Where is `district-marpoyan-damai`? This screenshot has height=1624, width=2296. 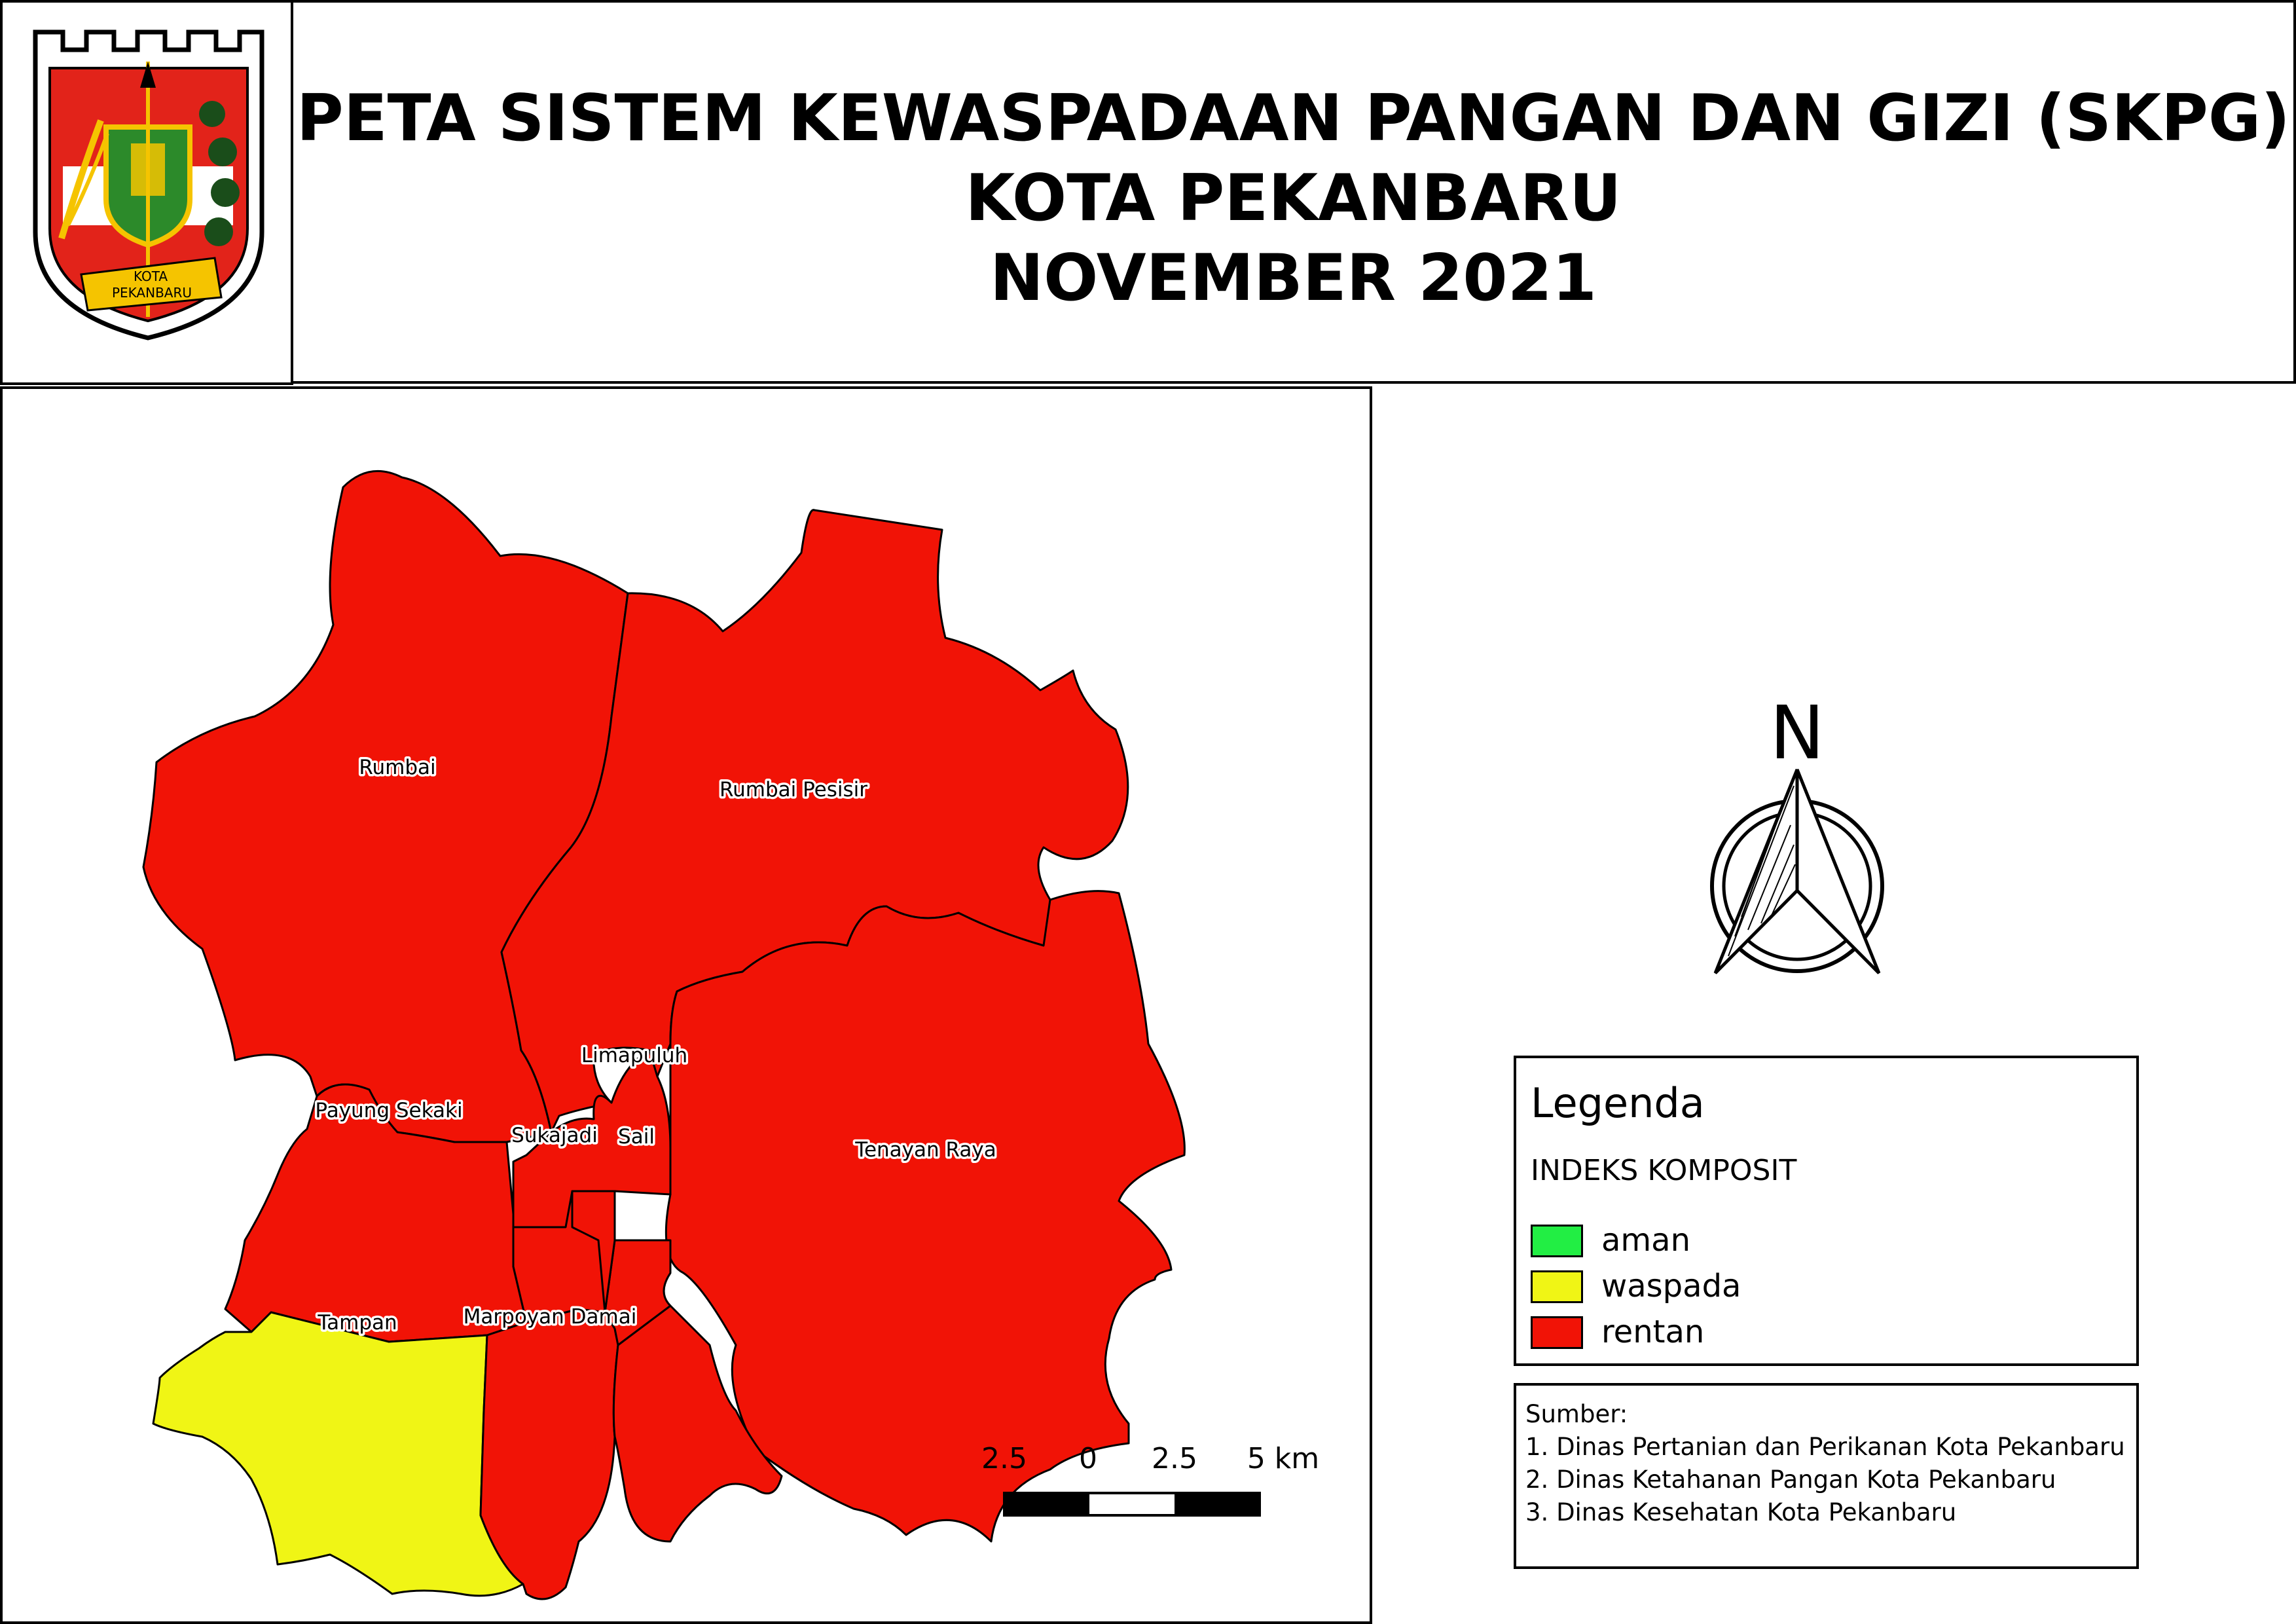
district-marpoyan-damai is located at coordinates (549, 1454).